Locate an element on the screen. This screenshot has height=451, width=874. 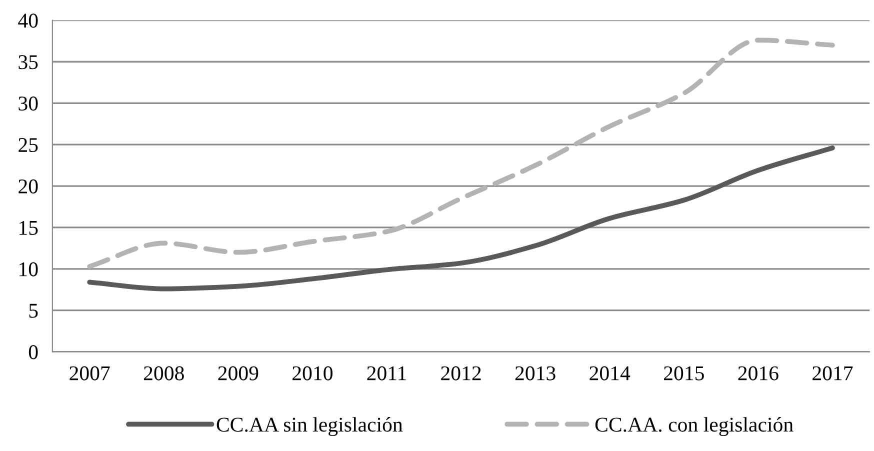
y-tick-label: 5 is located at coordinates (33, 311).